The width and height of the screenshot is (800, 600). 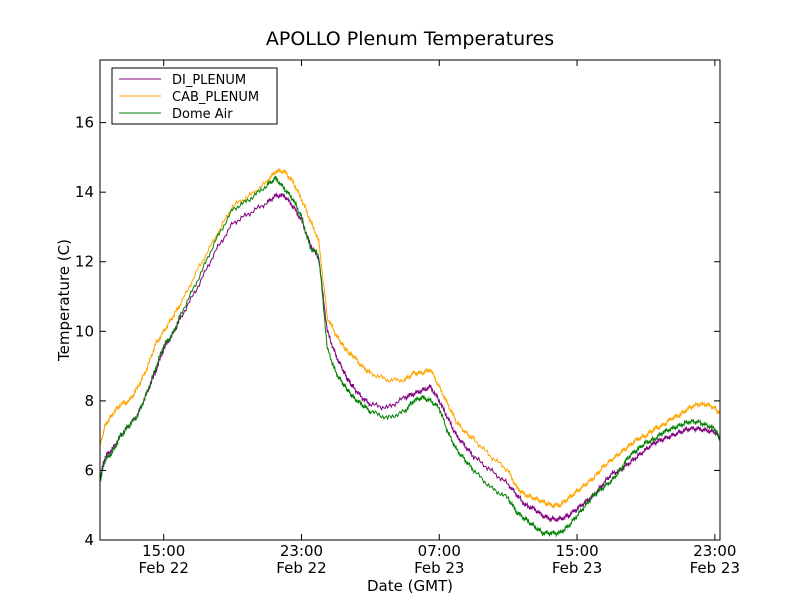 I want to click on y-tick-label: 10, so click(x=84, y=331).